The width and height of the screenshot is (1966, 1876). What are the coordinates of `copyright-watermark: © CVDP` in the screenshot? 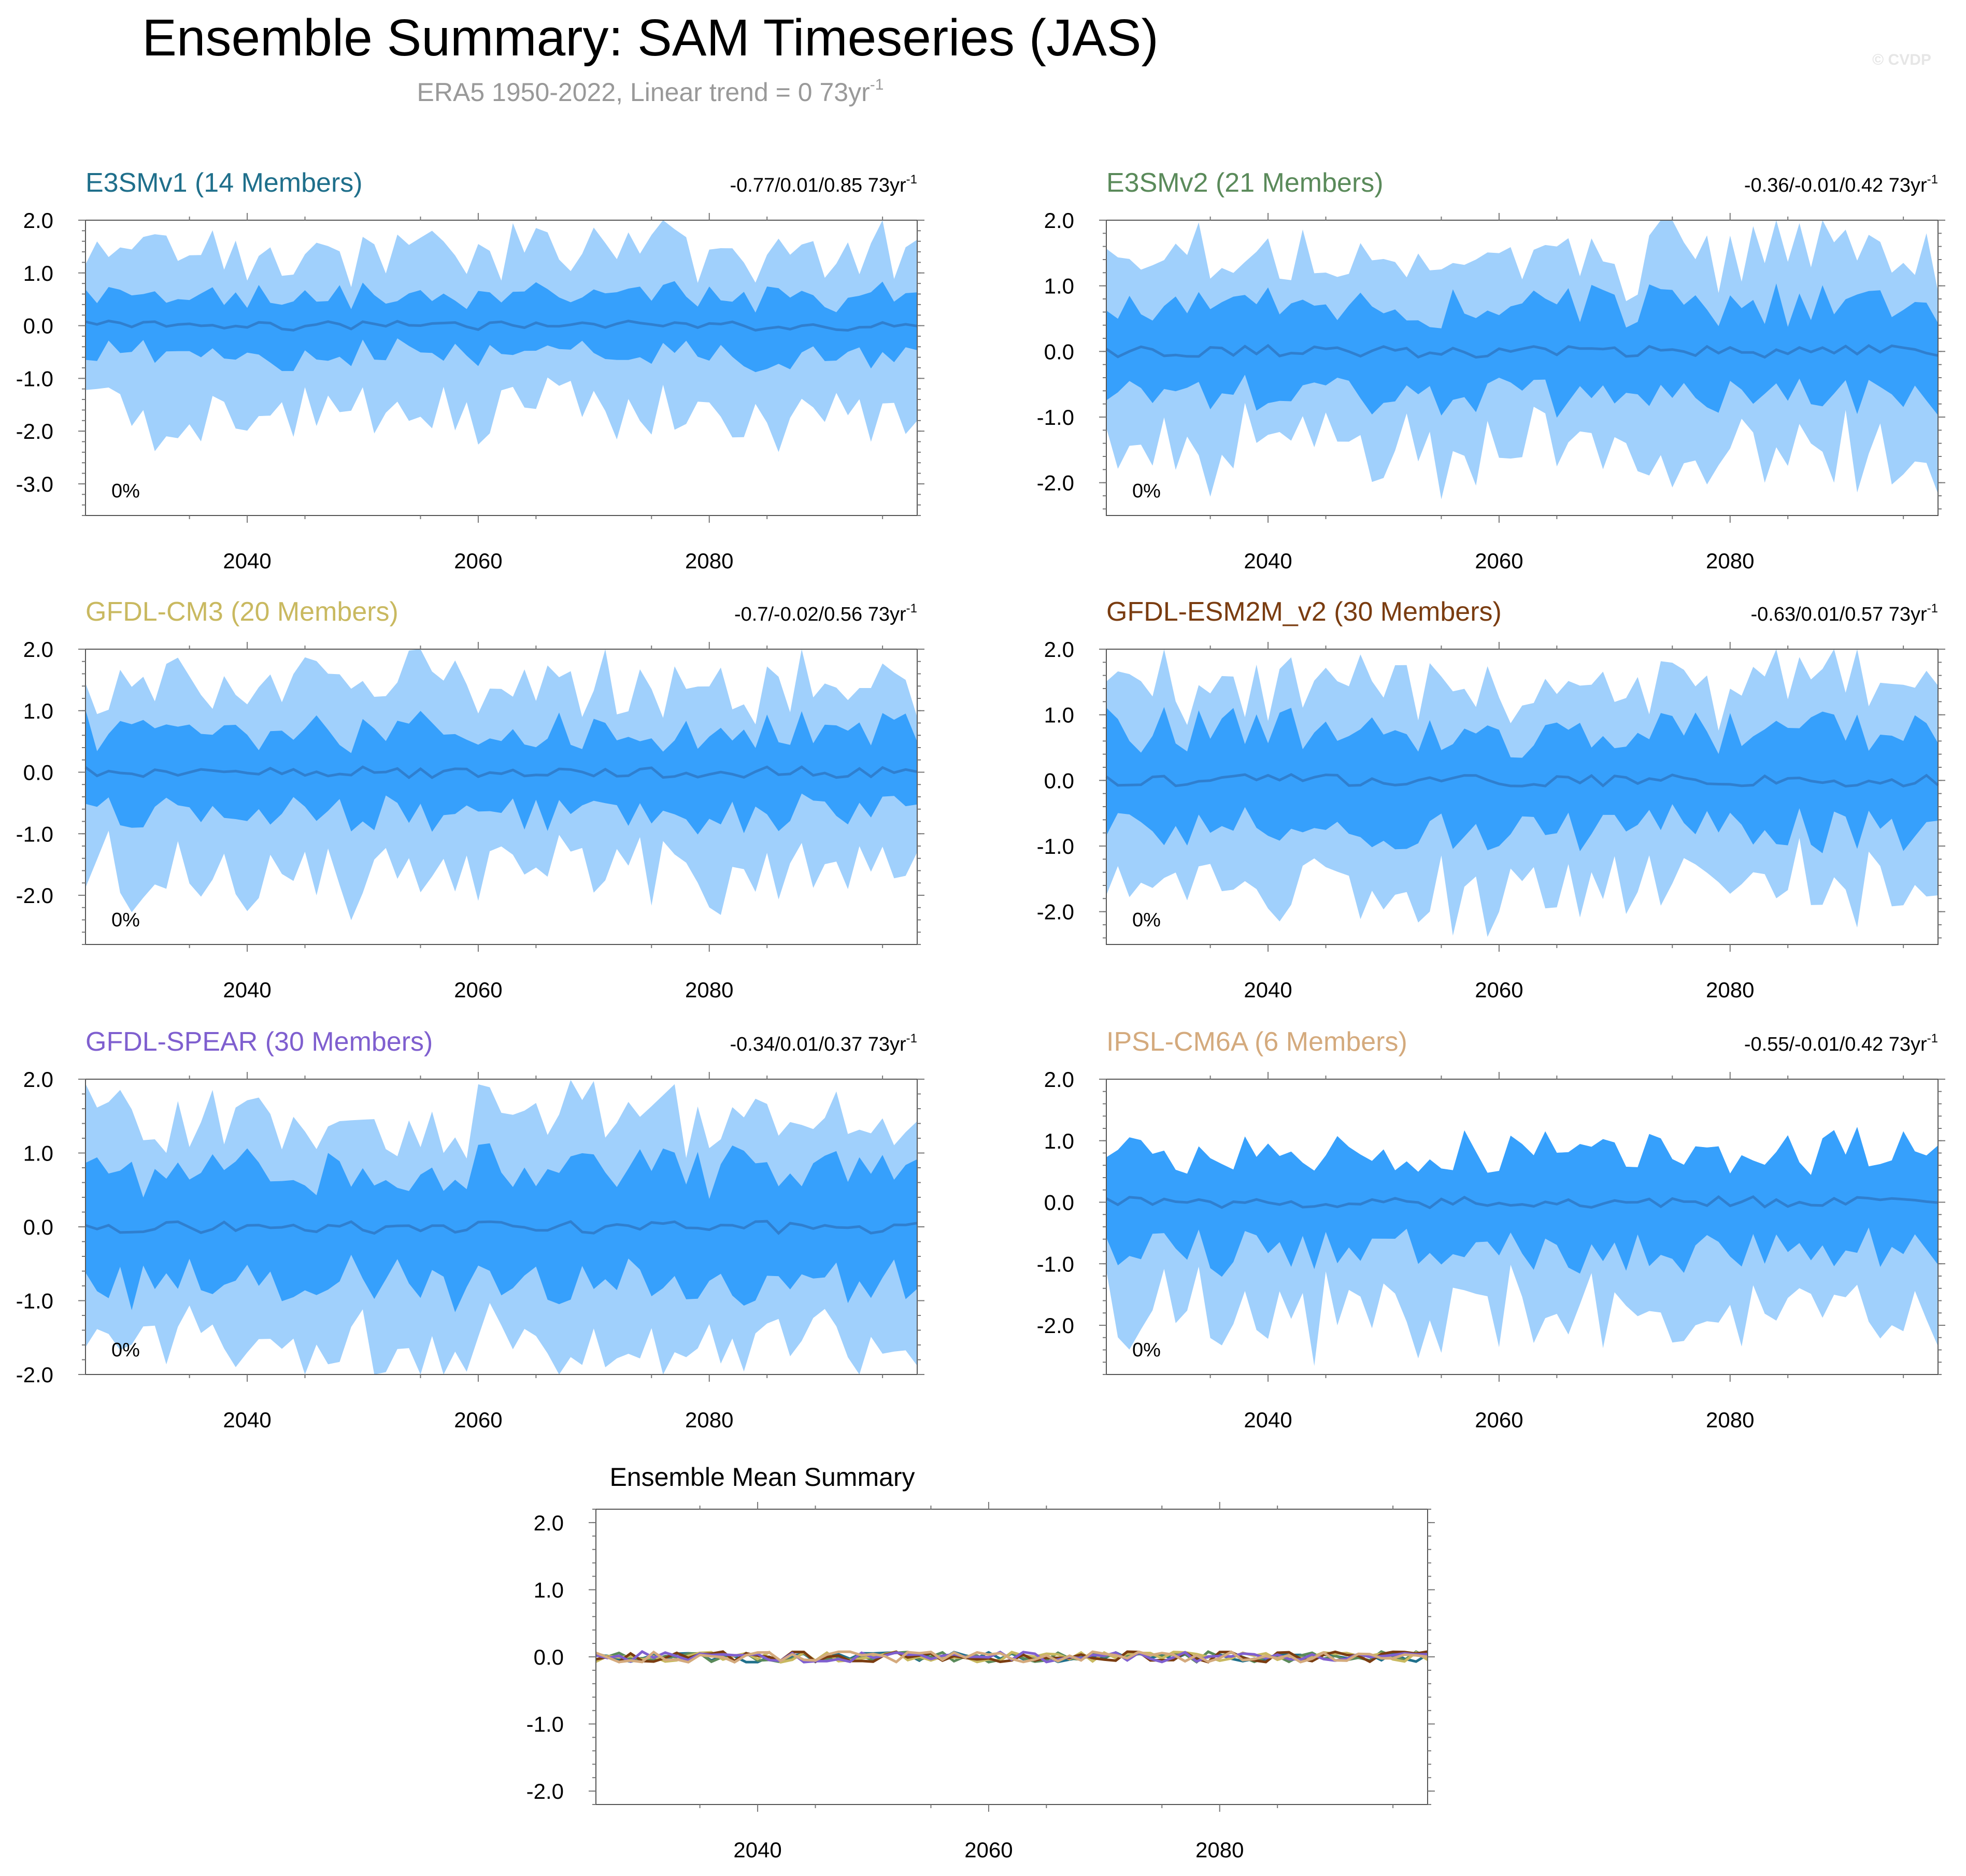 It's located at (1902, 59).